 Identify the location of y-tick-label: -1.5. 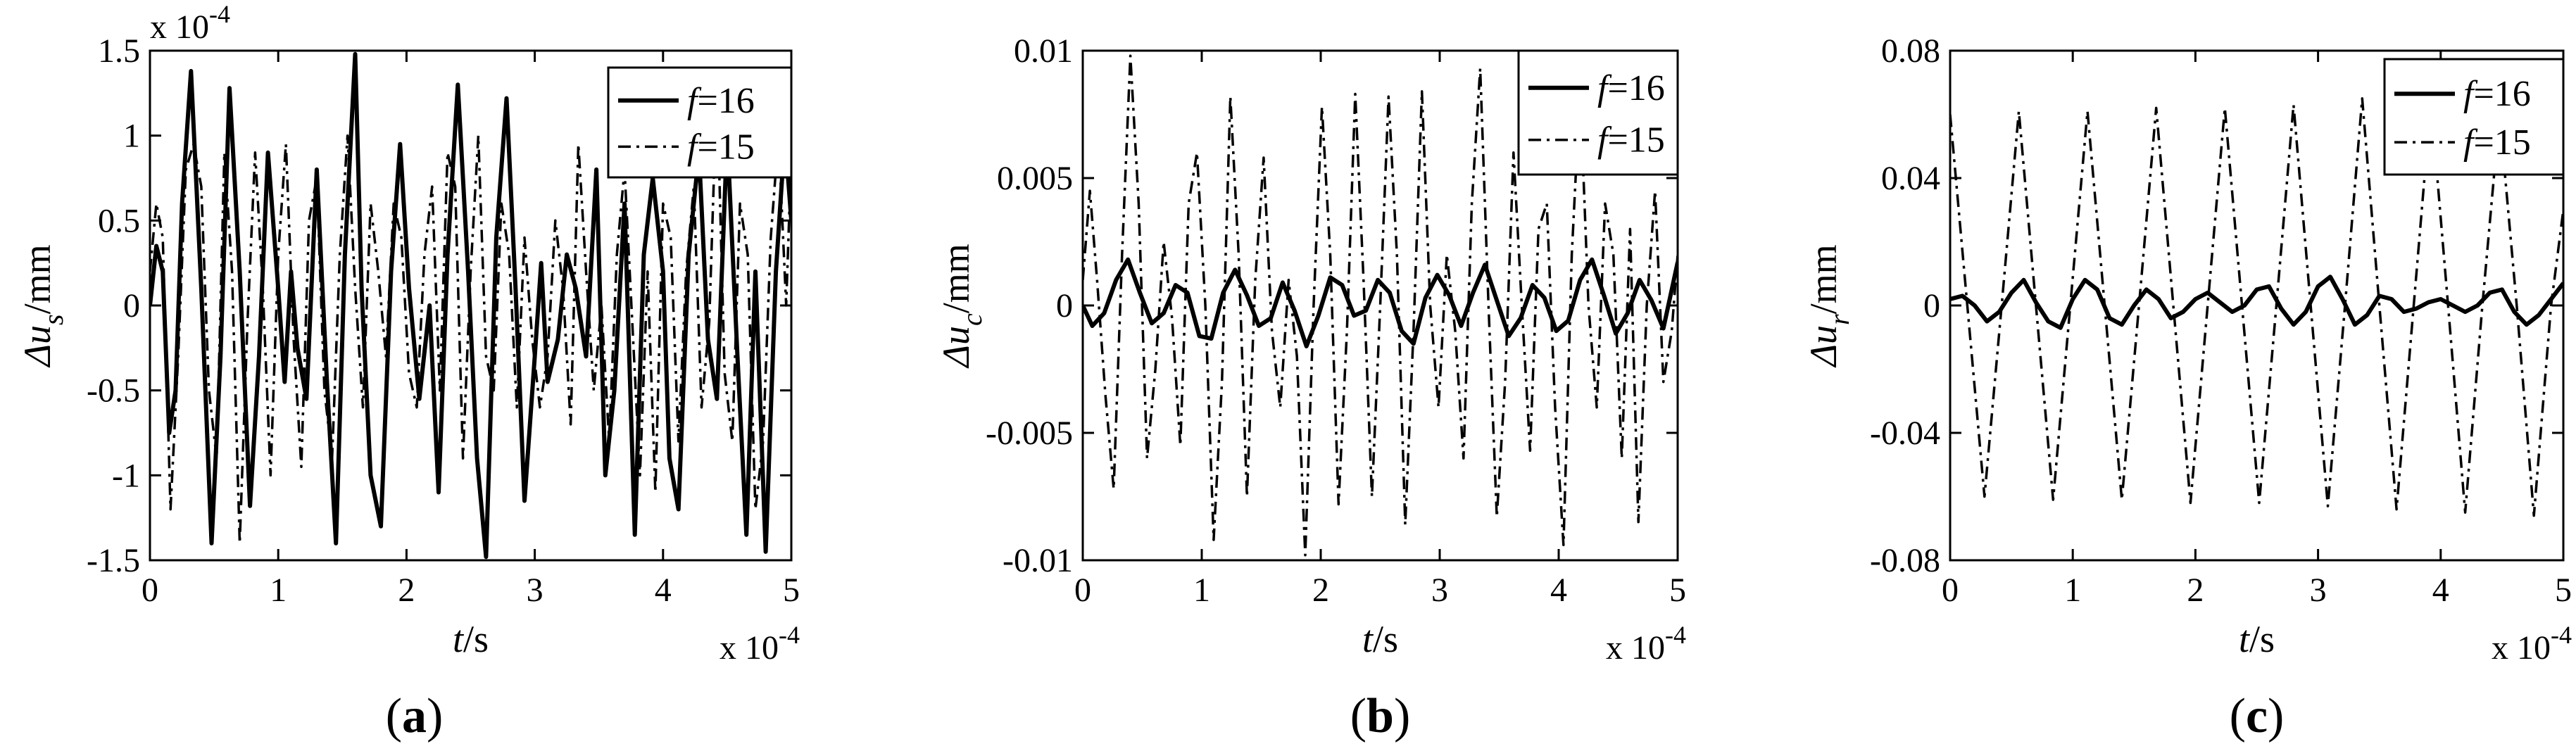
(113, 561).